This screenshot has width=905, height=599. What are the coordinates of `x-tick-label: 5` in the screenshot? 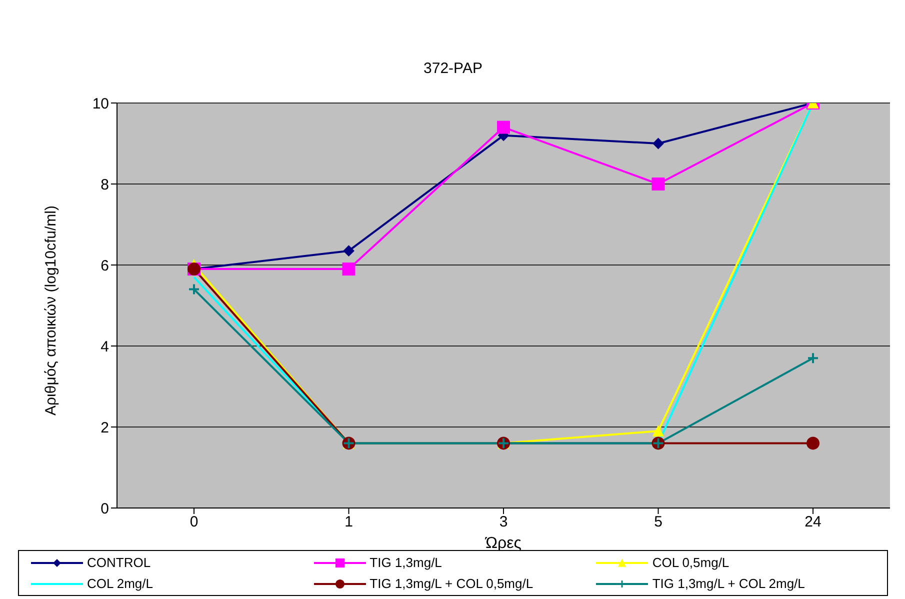 It's located at (658, 522).